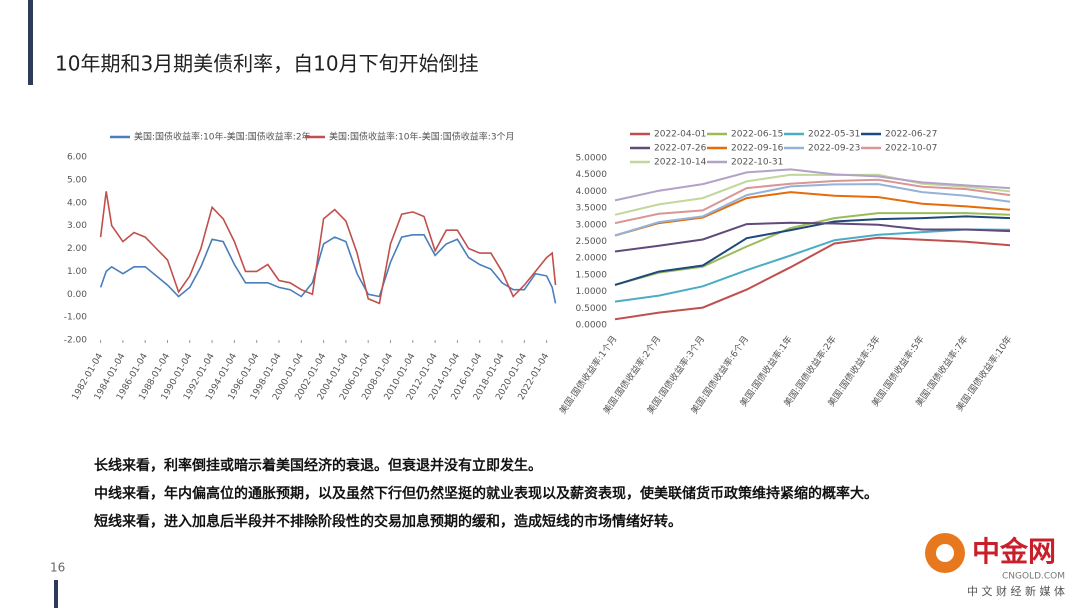 The width and height of the screenshot is (1080, 608). Describe the element at coordinates (267, 64) in the screenshot. I see `slide-title: 10年期和3月期美债利率，自10月下旬开始倒挂` at that location.